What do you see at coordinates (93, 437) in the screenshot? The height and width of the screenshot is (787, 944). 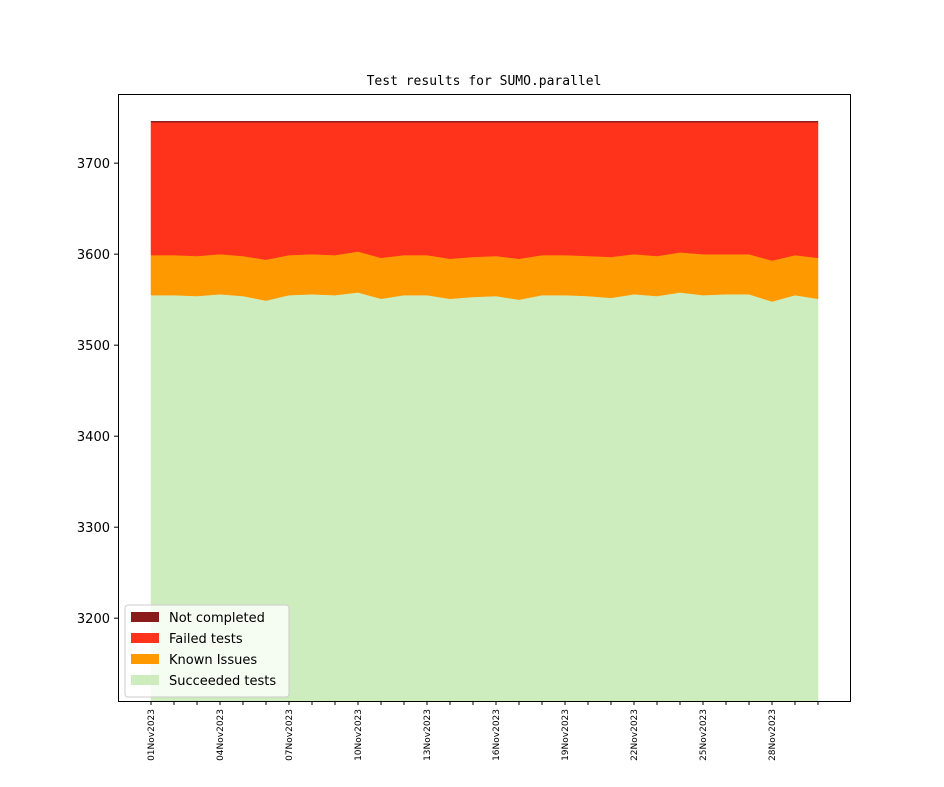 I see `y-tick-label: 3400` at bounding box center [93, 437].